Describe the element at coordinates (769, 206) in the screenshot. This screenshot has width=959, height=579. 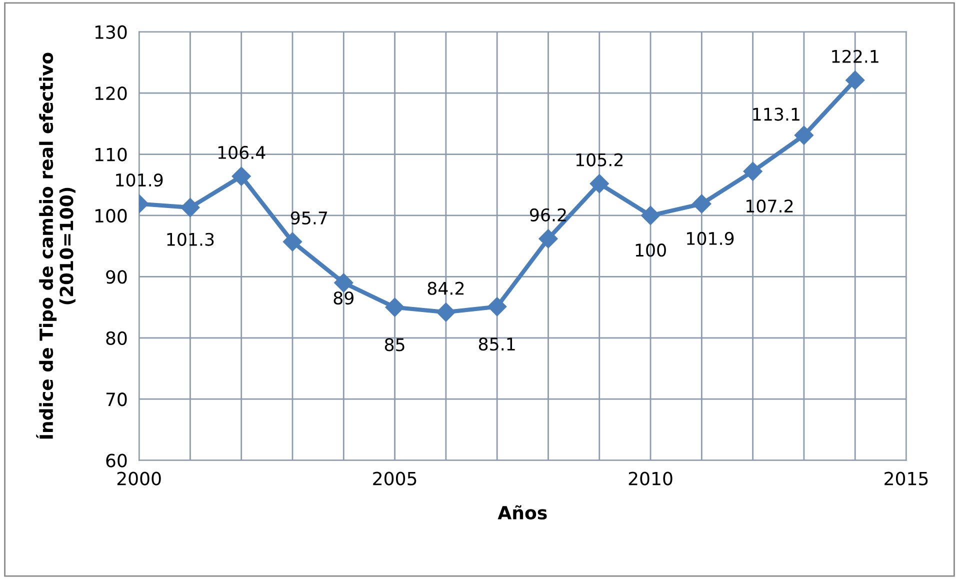
I see `data-label: 107.2` at that location.